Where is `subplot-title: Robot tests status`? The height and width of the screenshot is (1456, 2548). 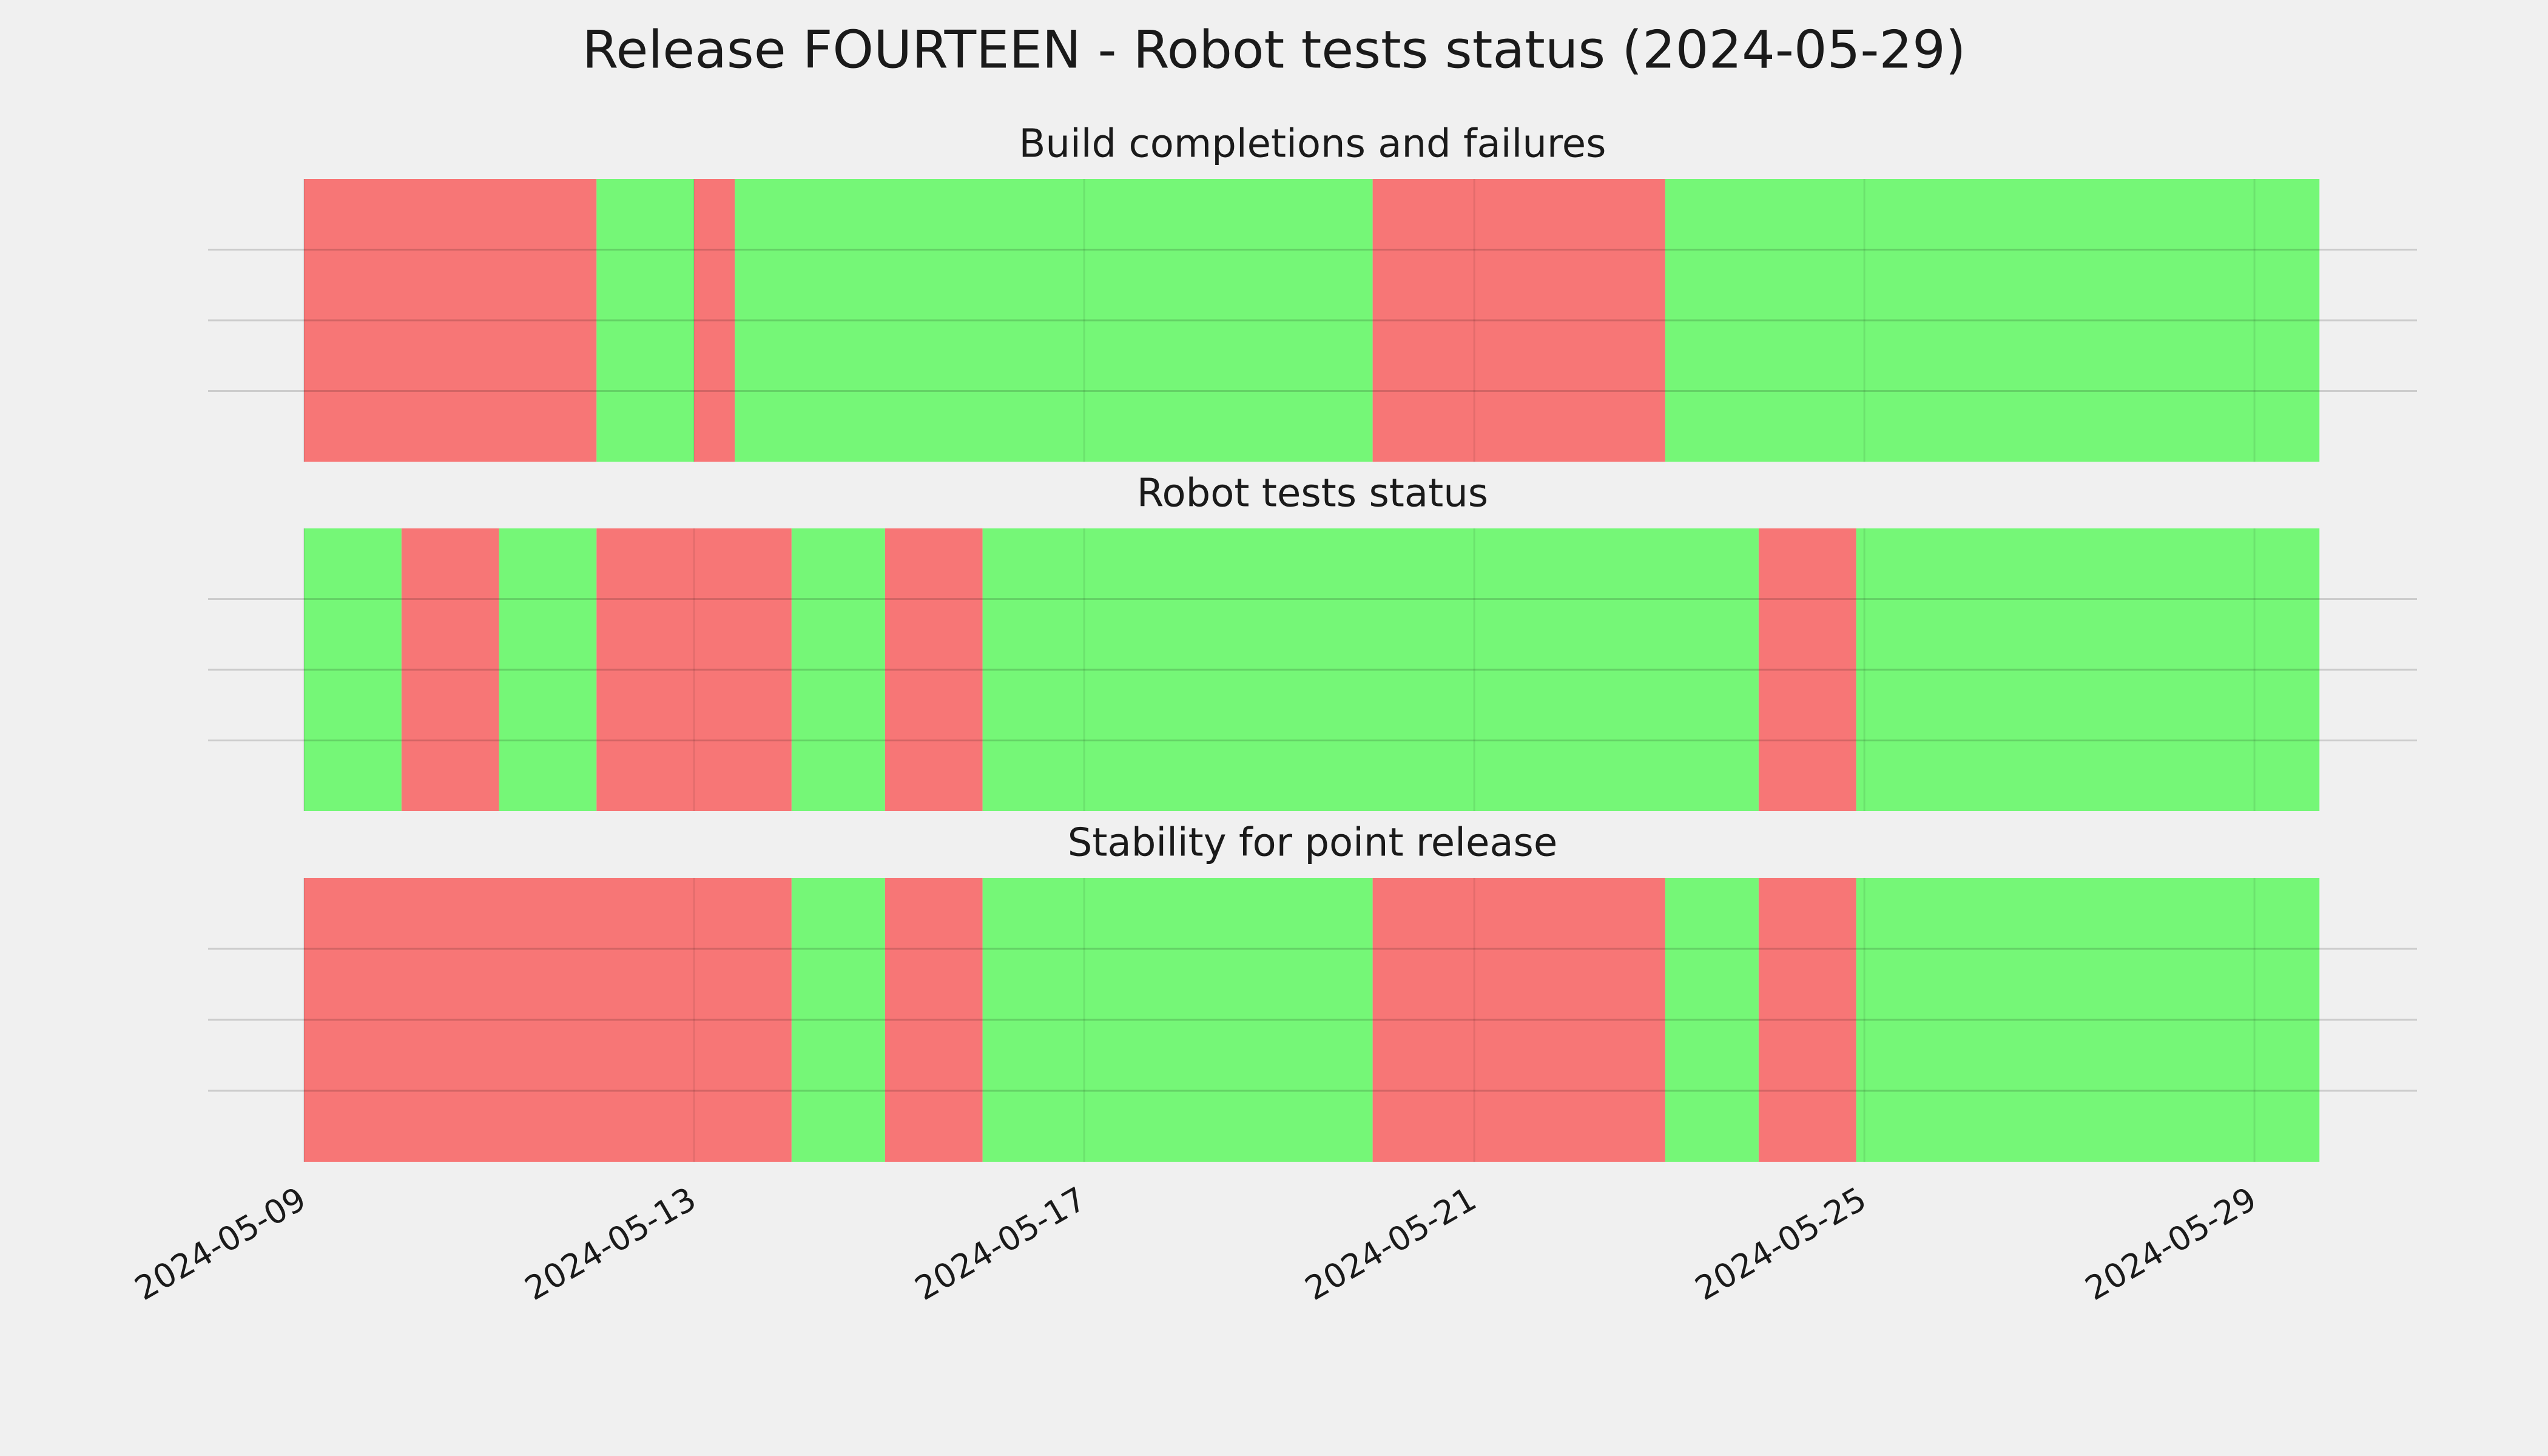
subplot-title: Robot tests status is located at coordinates (1312, 493).